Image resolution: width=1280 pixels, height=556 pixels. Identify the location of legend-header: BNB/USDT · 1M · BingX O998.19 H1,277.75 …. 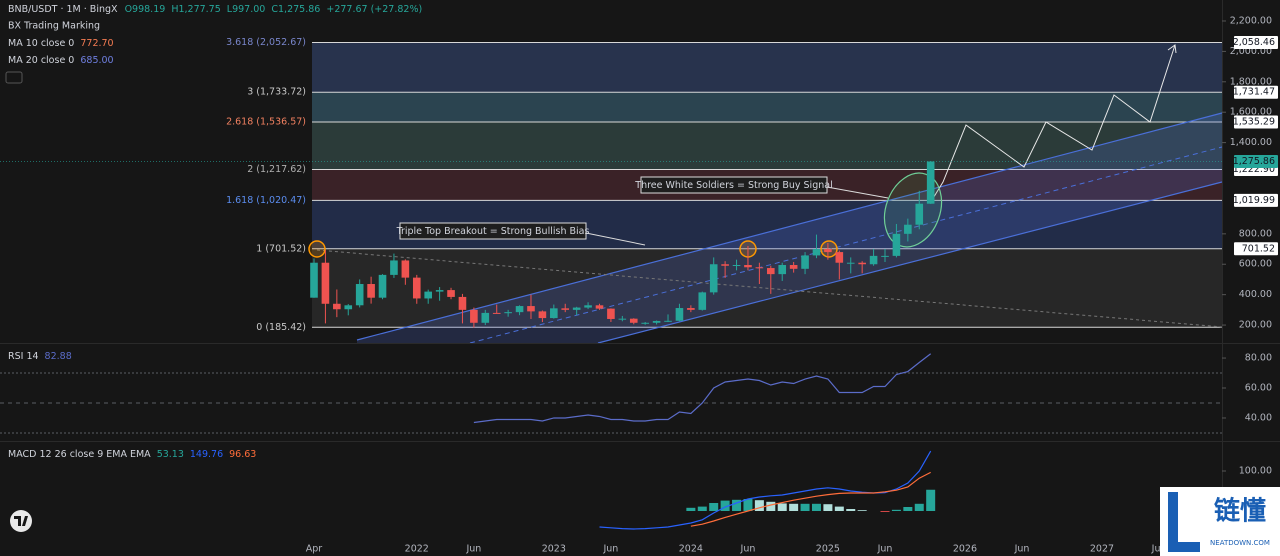
(215, 9).